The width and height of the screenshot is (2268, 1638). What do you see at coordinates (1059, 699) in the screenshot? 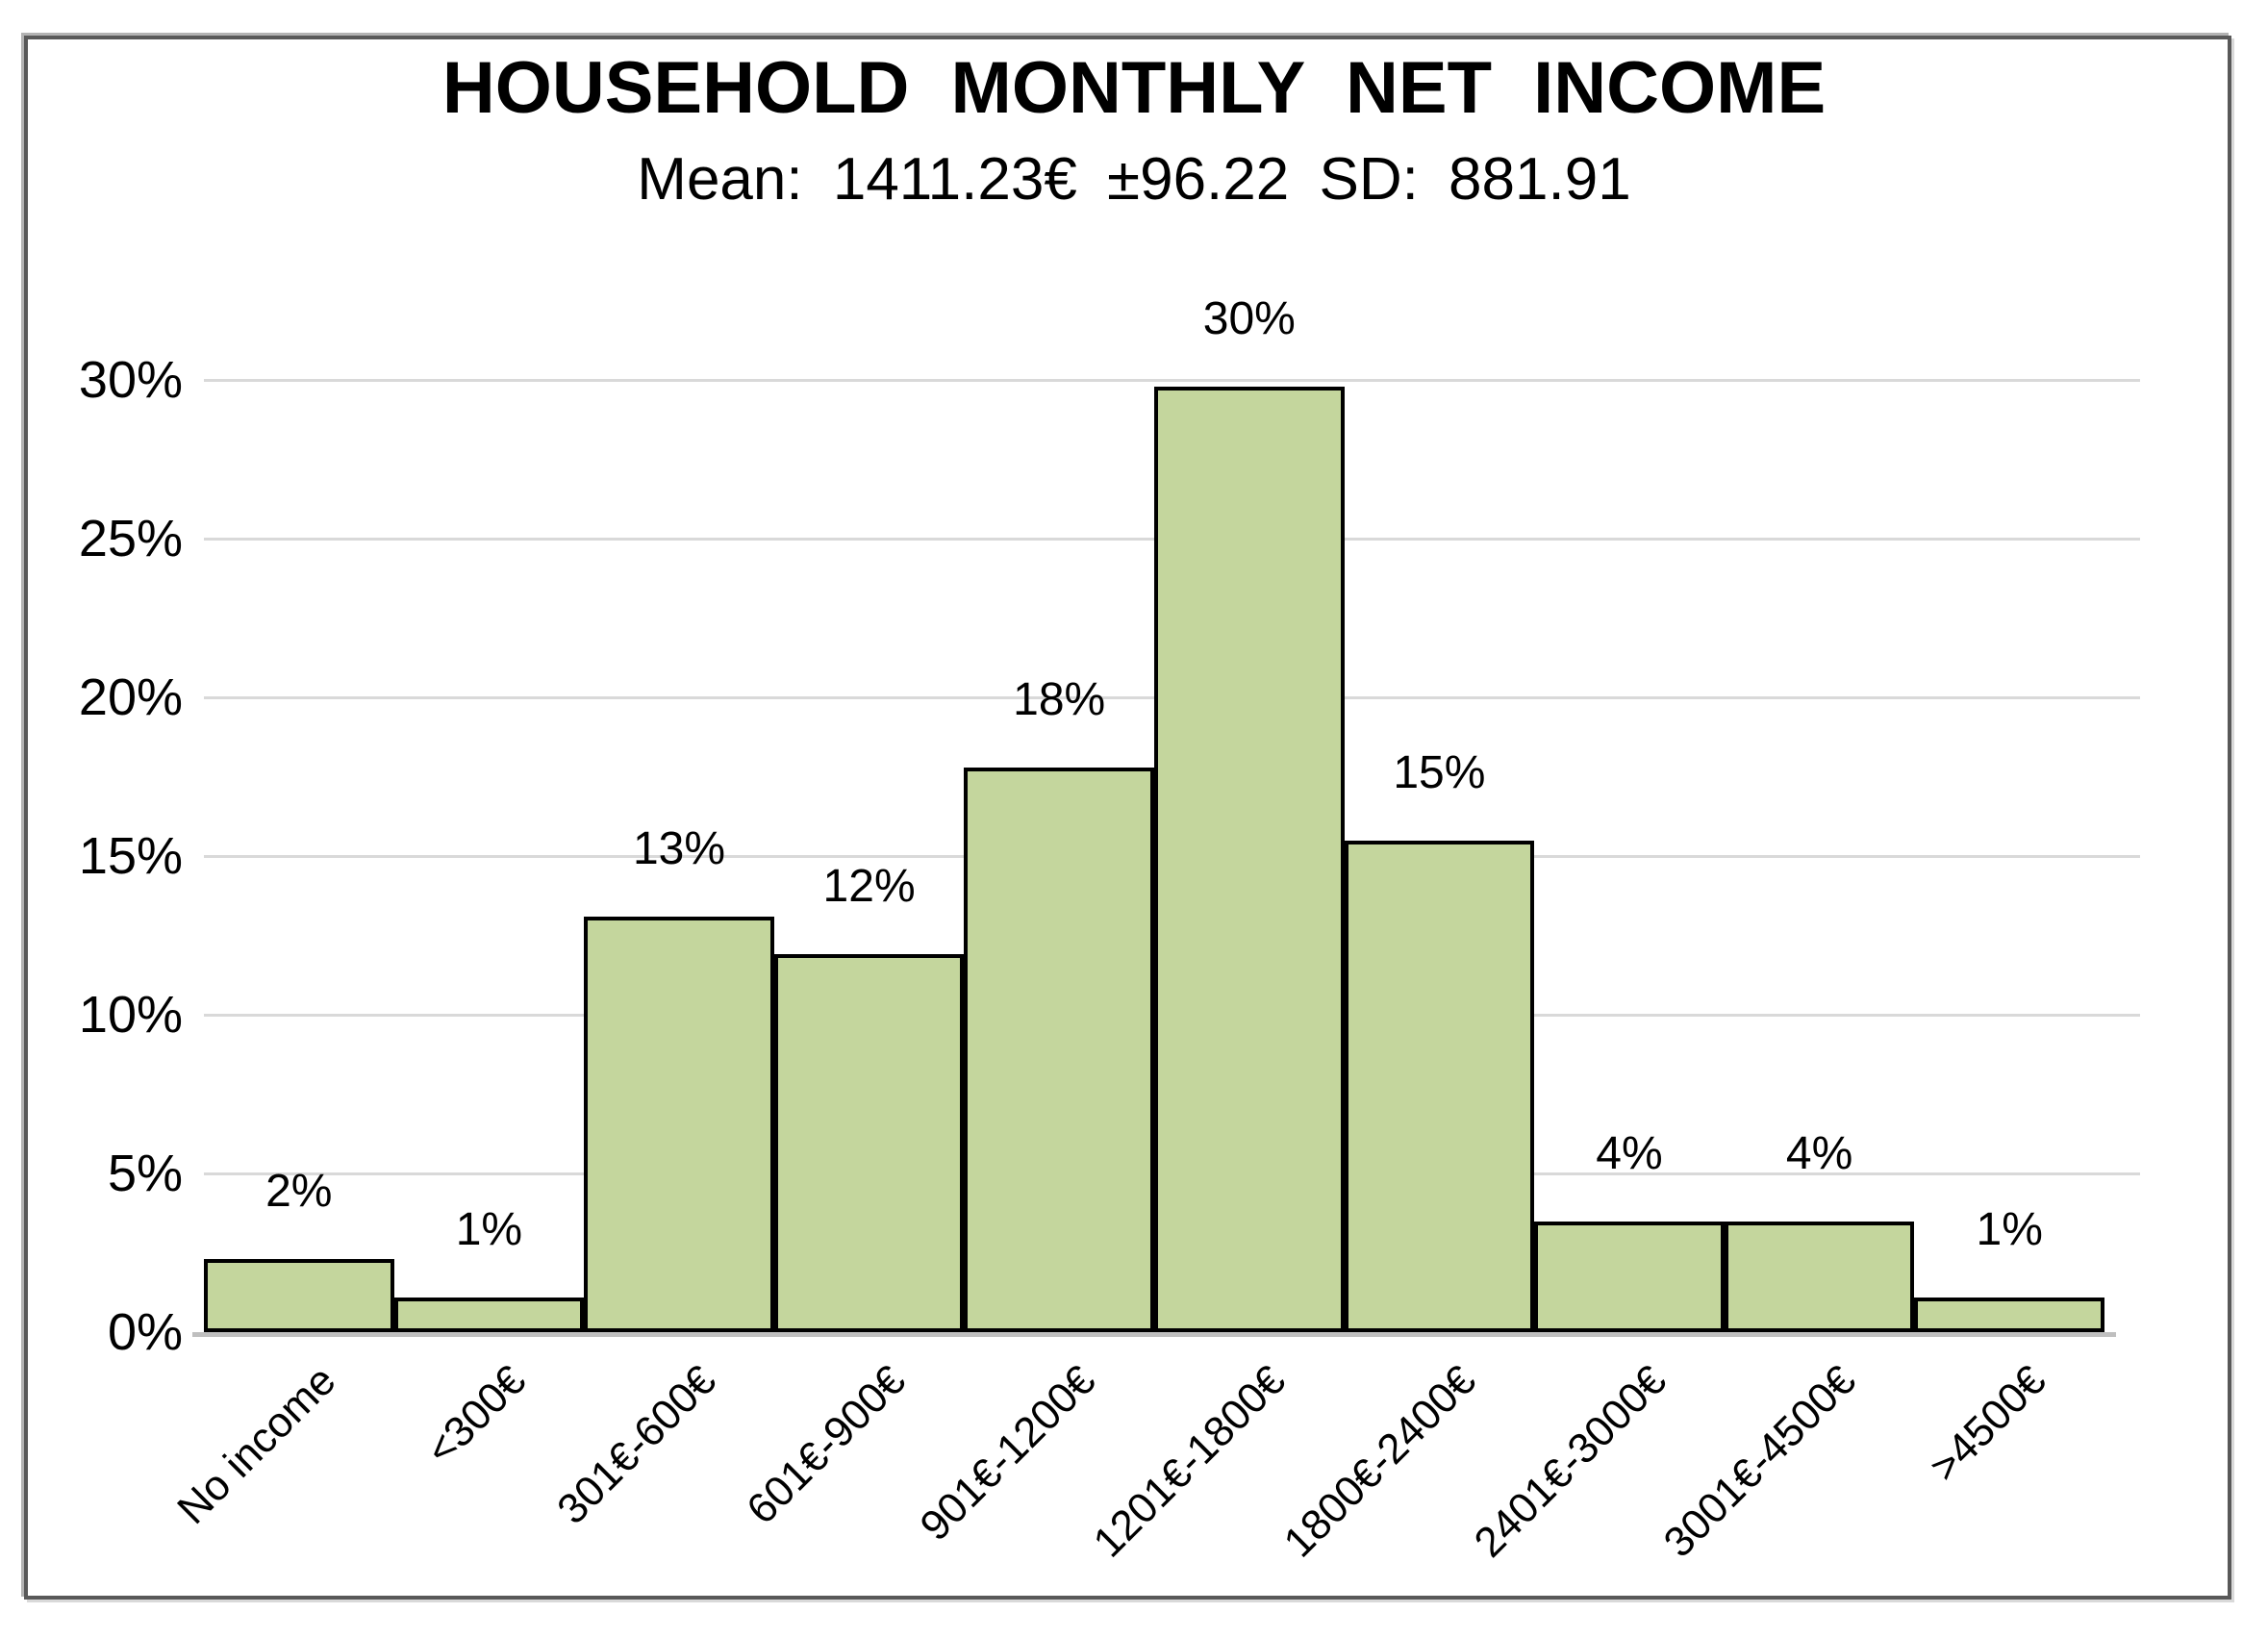
I see `bar-value-label: 18%` at bounding box center [1059, 699].